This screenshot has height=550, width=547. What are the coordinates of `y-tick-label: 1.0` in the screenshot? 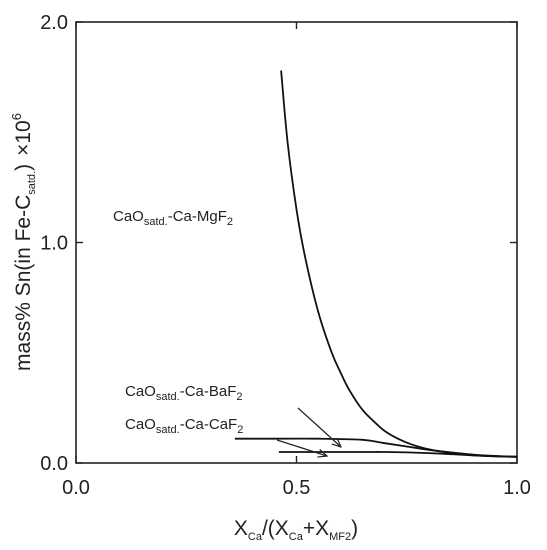 It's located at (54, 244).